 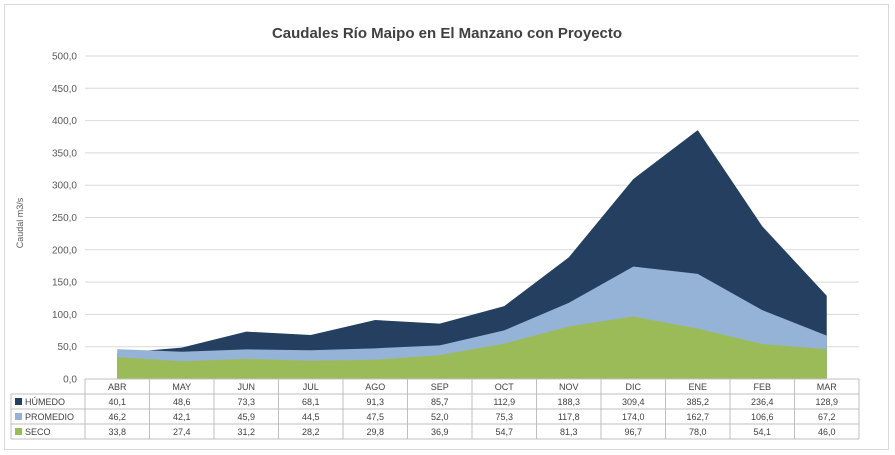 What do you see at coordinates (64, 186) in the screenshot?
I see `y-tick-label: 300,0` at bounding box center [64, 186].